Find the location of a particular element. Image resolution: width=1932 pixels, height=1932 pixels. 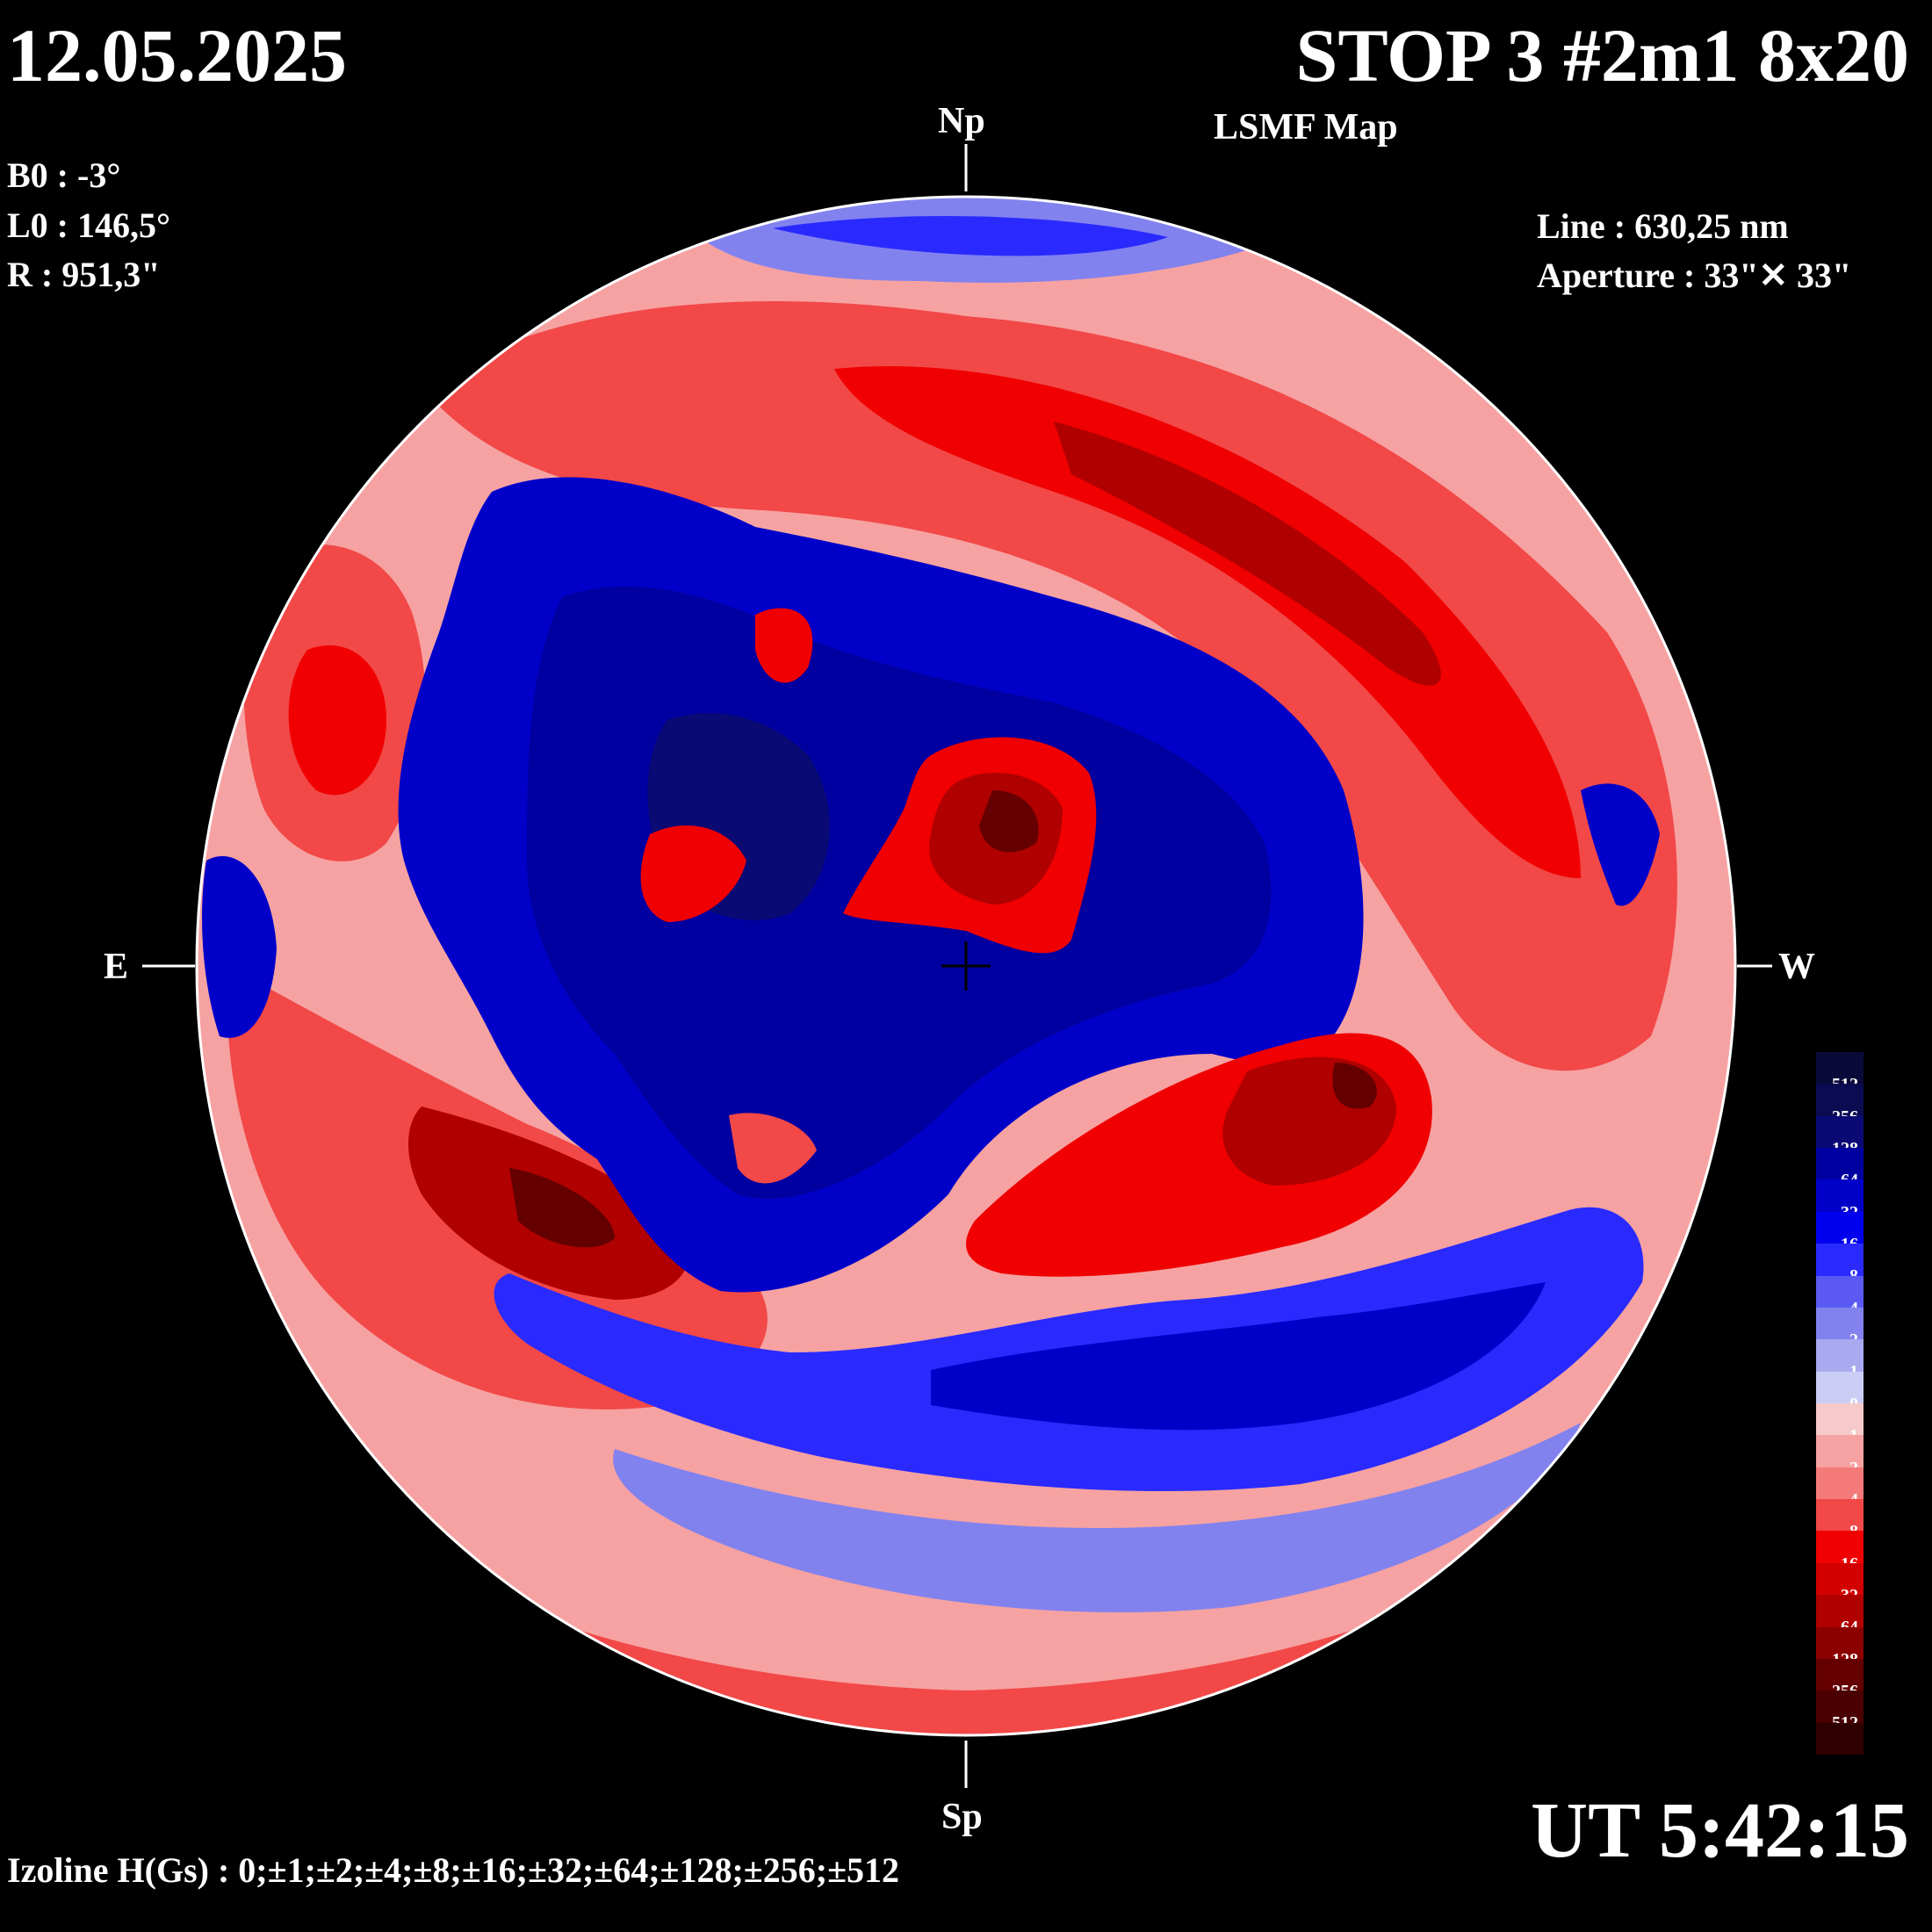

central-positive-peak is located at coordinates (1009, 822).